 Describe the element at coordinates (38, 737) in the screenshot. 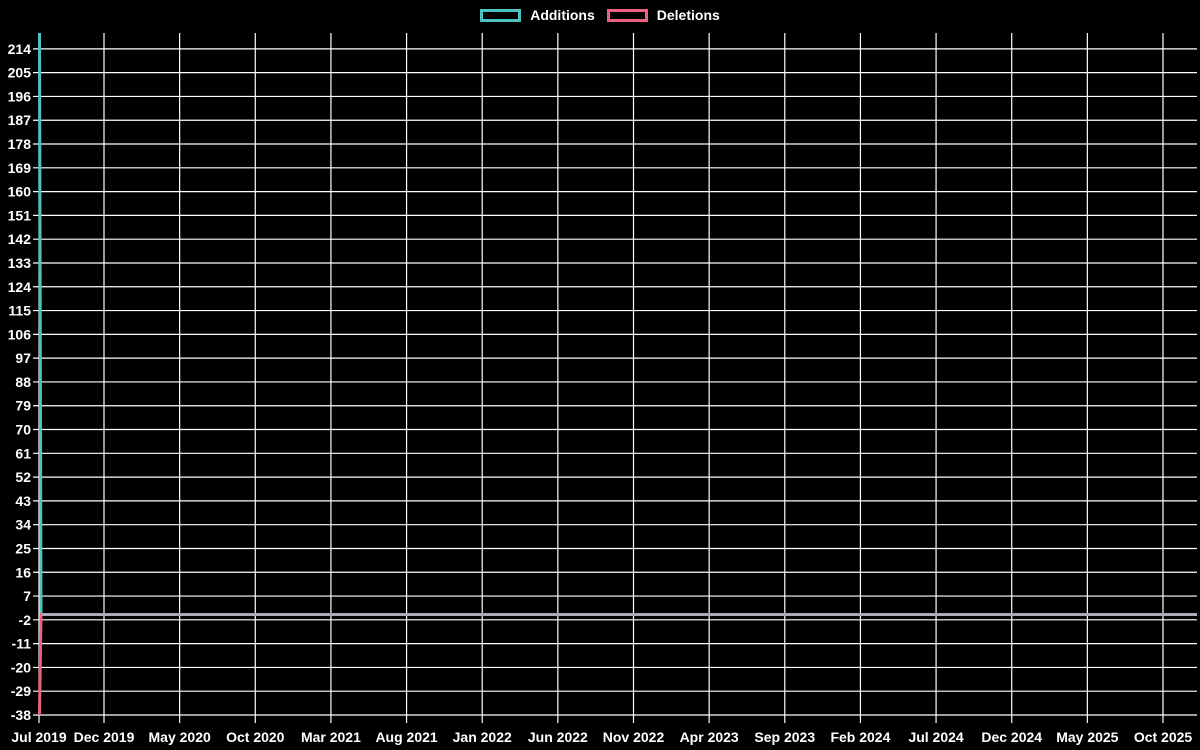

I see `x-tick-label: Jul 2019` at that location.